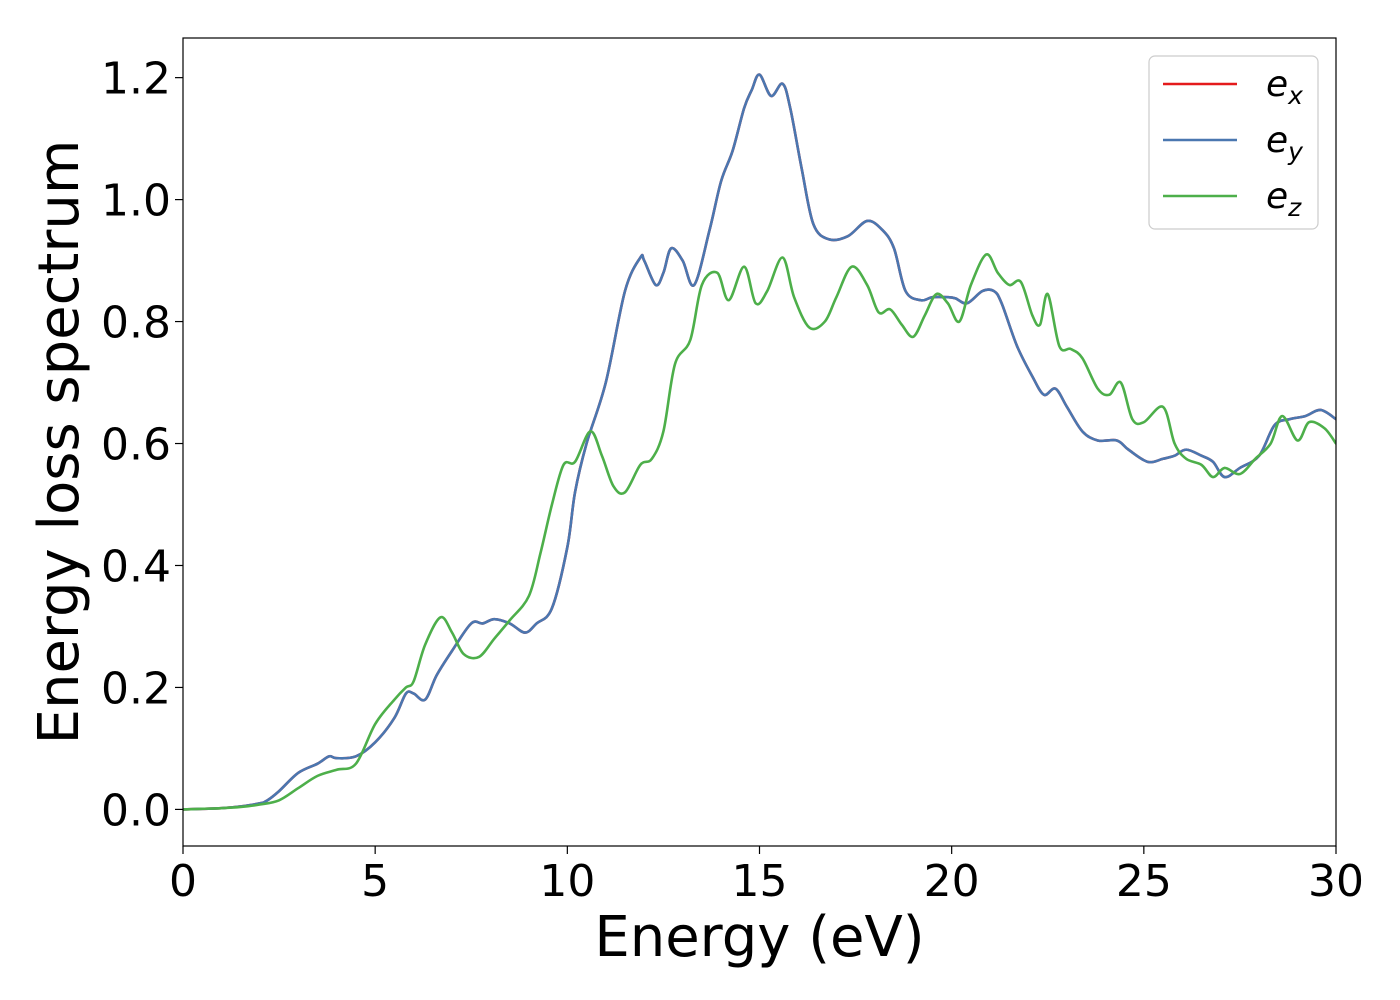 The width and height of the screenshot is (1400, 1000). What do you see at coordinates (1295, 151) in the screenshot?
I see `legend-label-subscript: y` at bounding box center [1295, 151].